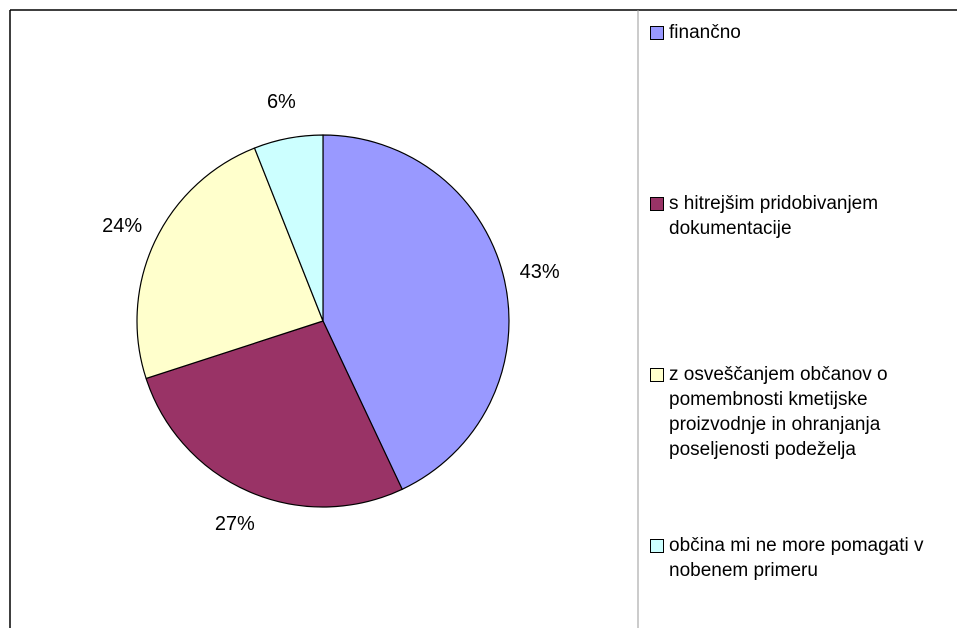 The width and height of the screenshot is (957, 628). Describe the element at coordinates (281, 102) in the screenshot. I see `data-label: 6%` at that location.